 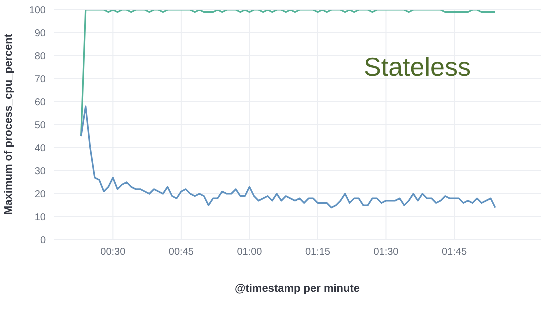 I want to click on y-tick-label: 10, so click(x=40, y=218).